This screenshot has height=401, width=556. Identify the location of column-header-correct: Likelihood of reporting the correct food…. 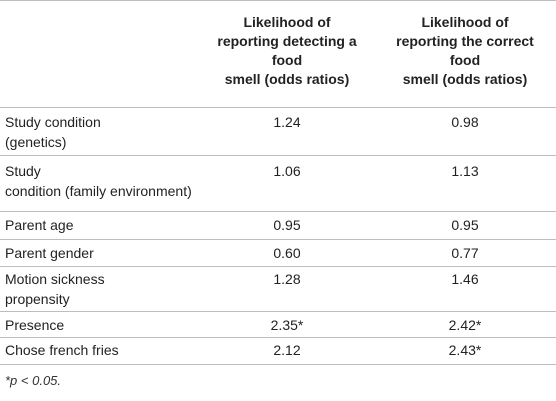
(465, 50).